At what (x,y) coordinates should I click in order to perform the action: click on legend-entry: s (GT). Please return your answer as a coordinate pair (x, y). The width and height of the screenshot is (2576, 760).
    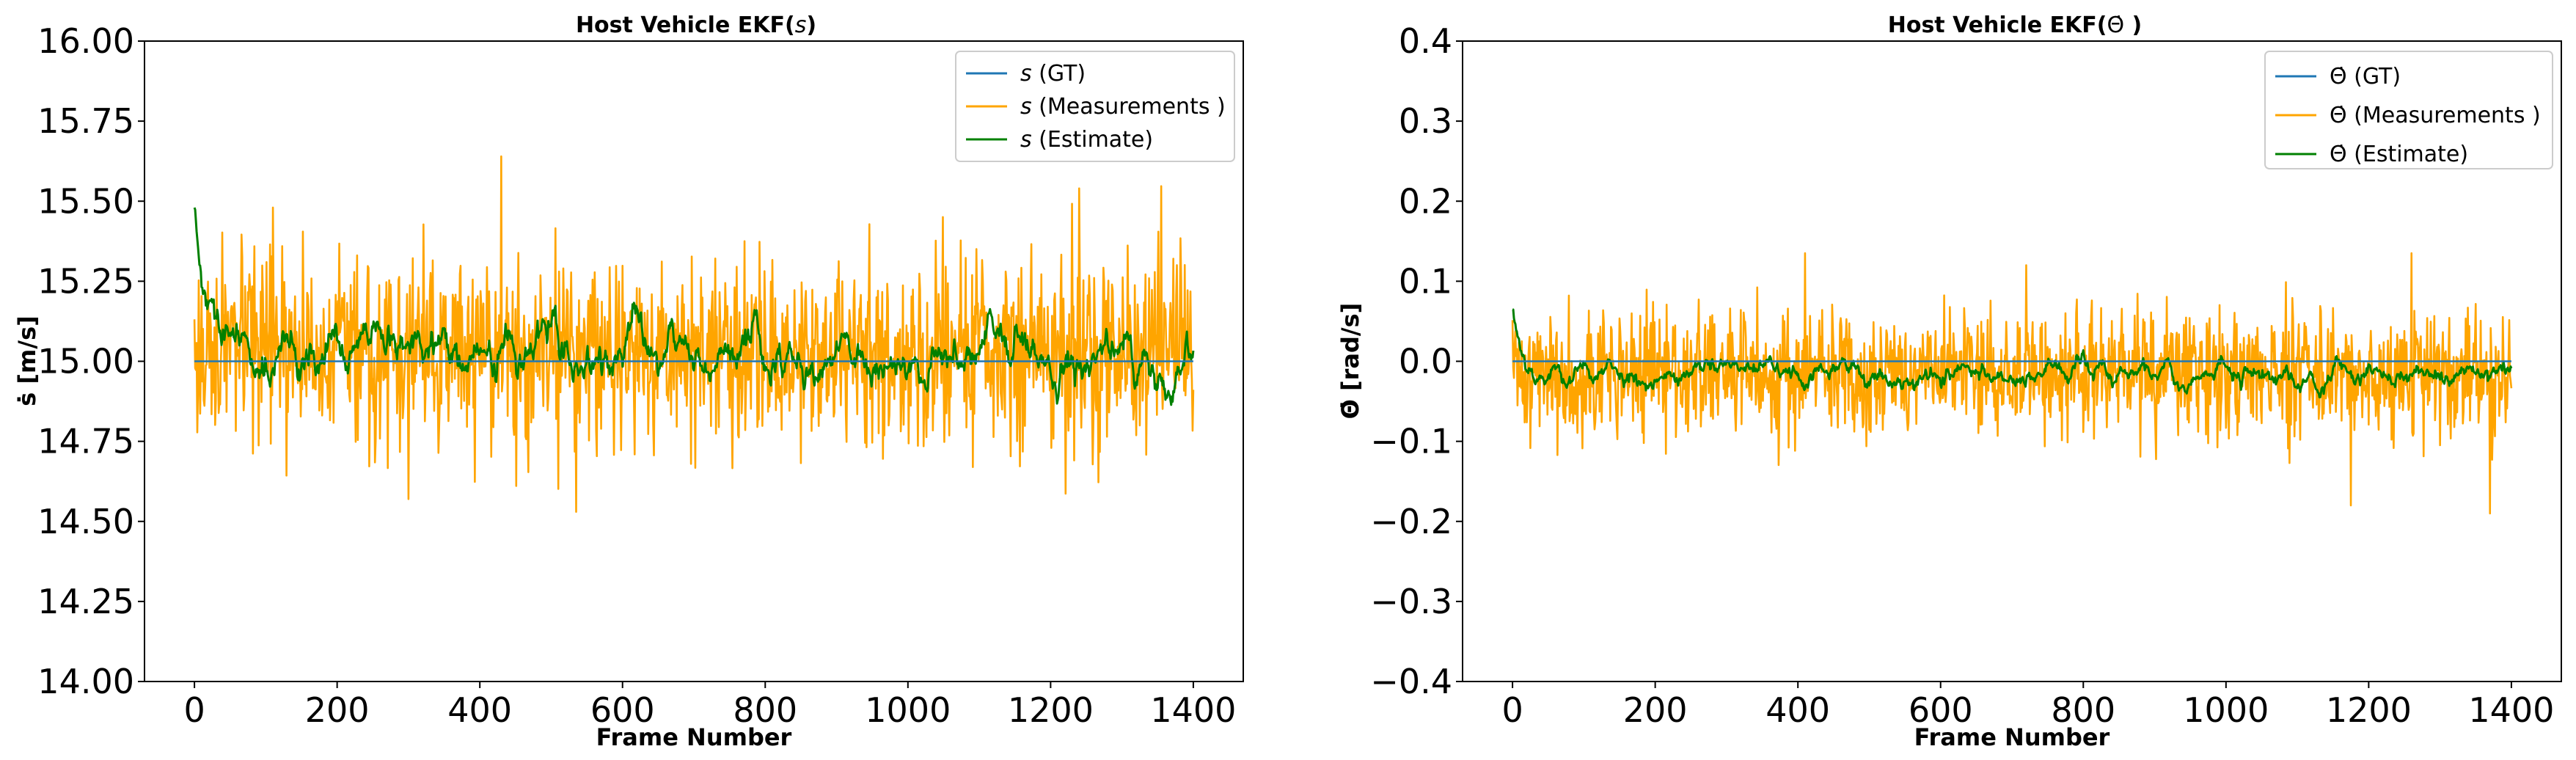
    Looking at the image, I should click on (1053, 74).